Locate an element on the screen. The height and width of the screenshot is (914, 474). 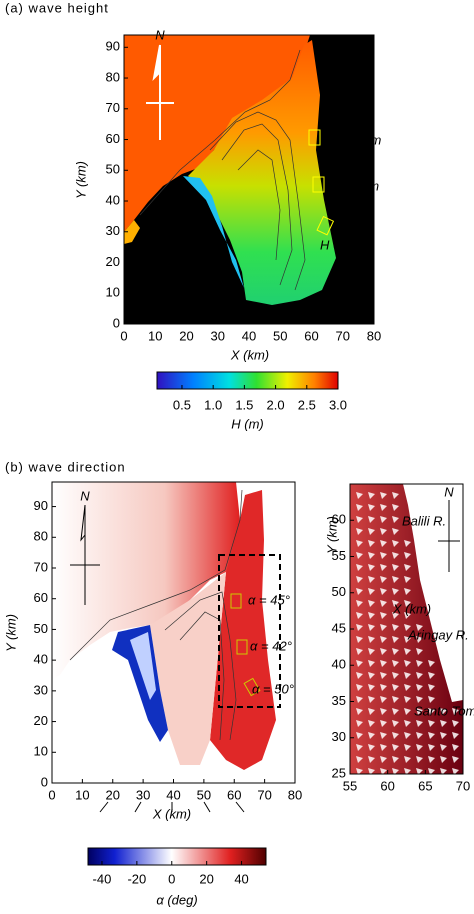
colorbar-tick-label: 2.0 is located at coordinates (276, 404).